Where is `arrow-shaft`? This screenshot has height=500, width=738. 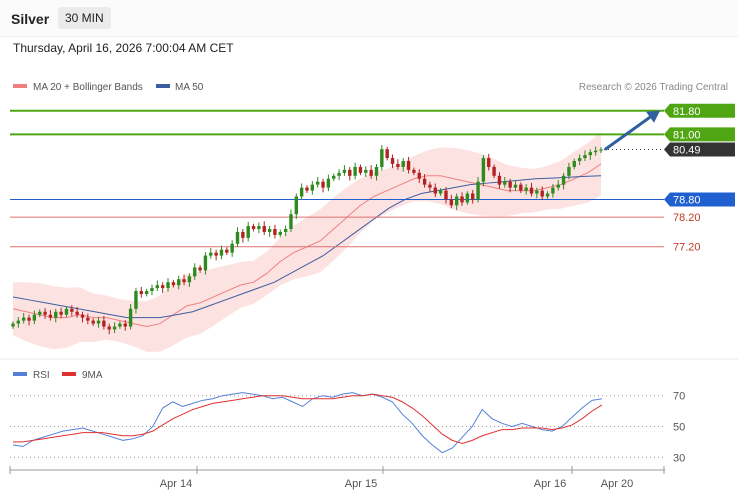
arrow-shaft is located at coordinates (628, 132).